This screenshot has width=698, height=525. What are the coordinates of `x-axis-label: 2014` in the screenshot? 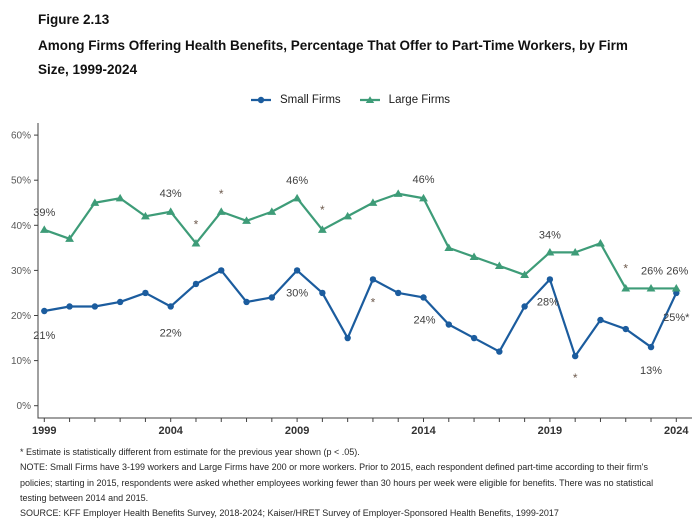 It's located at (423, 431).